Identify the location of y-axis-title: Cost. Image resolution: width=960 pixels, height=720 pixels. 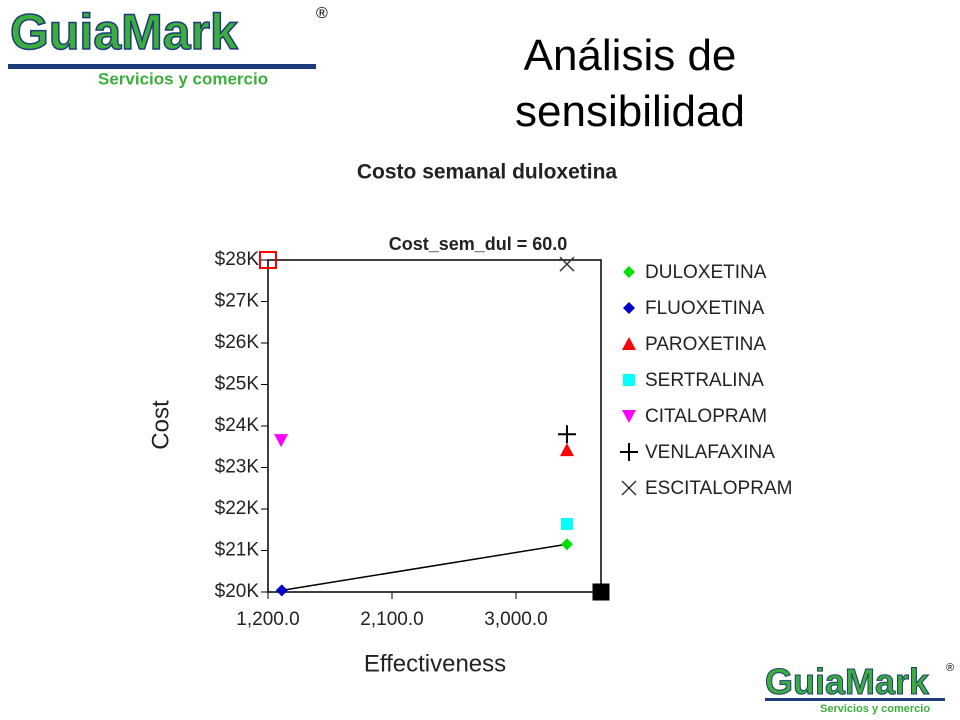
(160, 425).